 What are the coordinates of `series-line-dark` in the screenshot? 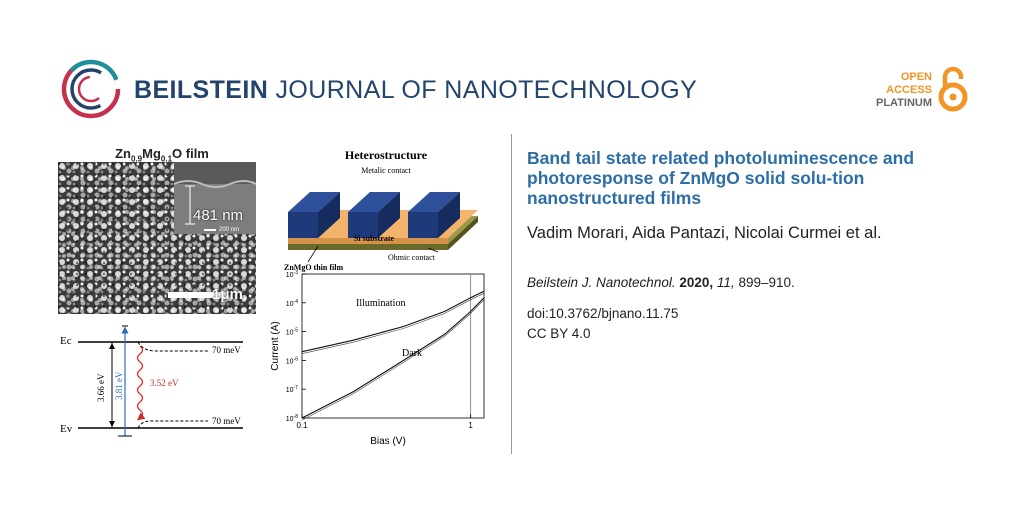 It's located at (393, 358).